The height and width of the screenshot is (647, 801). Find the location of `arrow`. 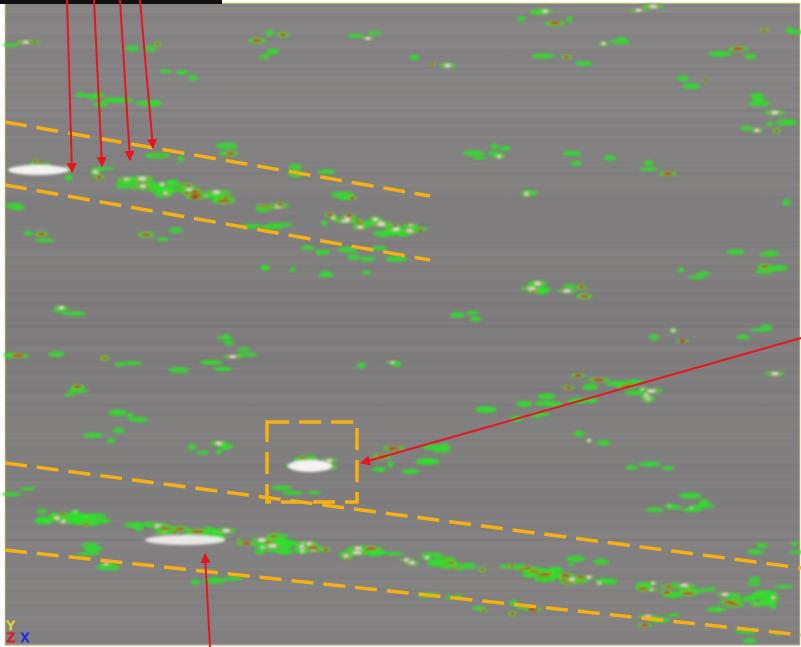

arrow is located at coordinates (148, 74).